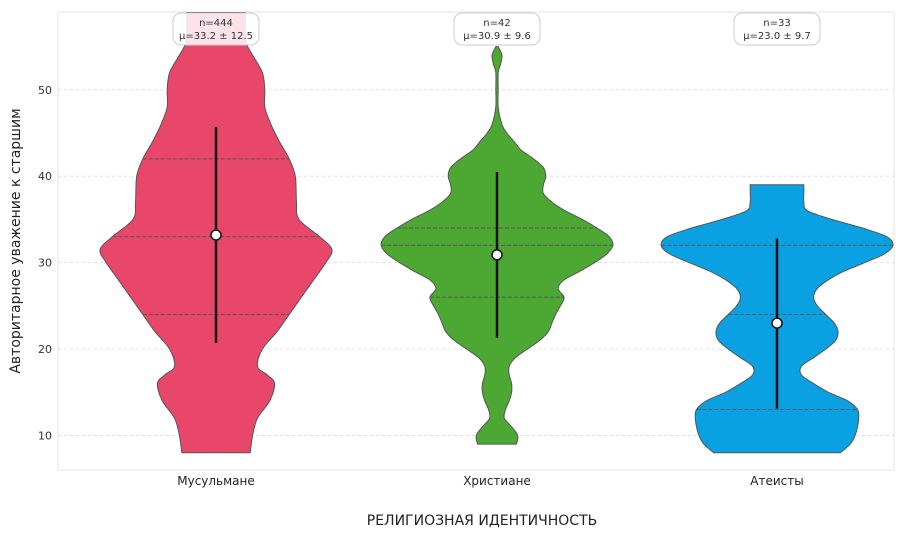  Describe the element at coordinates (482, 521) in the screenshot. I see `x-axis-title: РЕЛИГИОЗНАЯ ИДЕНТИЧНОСТЬ` at that location.